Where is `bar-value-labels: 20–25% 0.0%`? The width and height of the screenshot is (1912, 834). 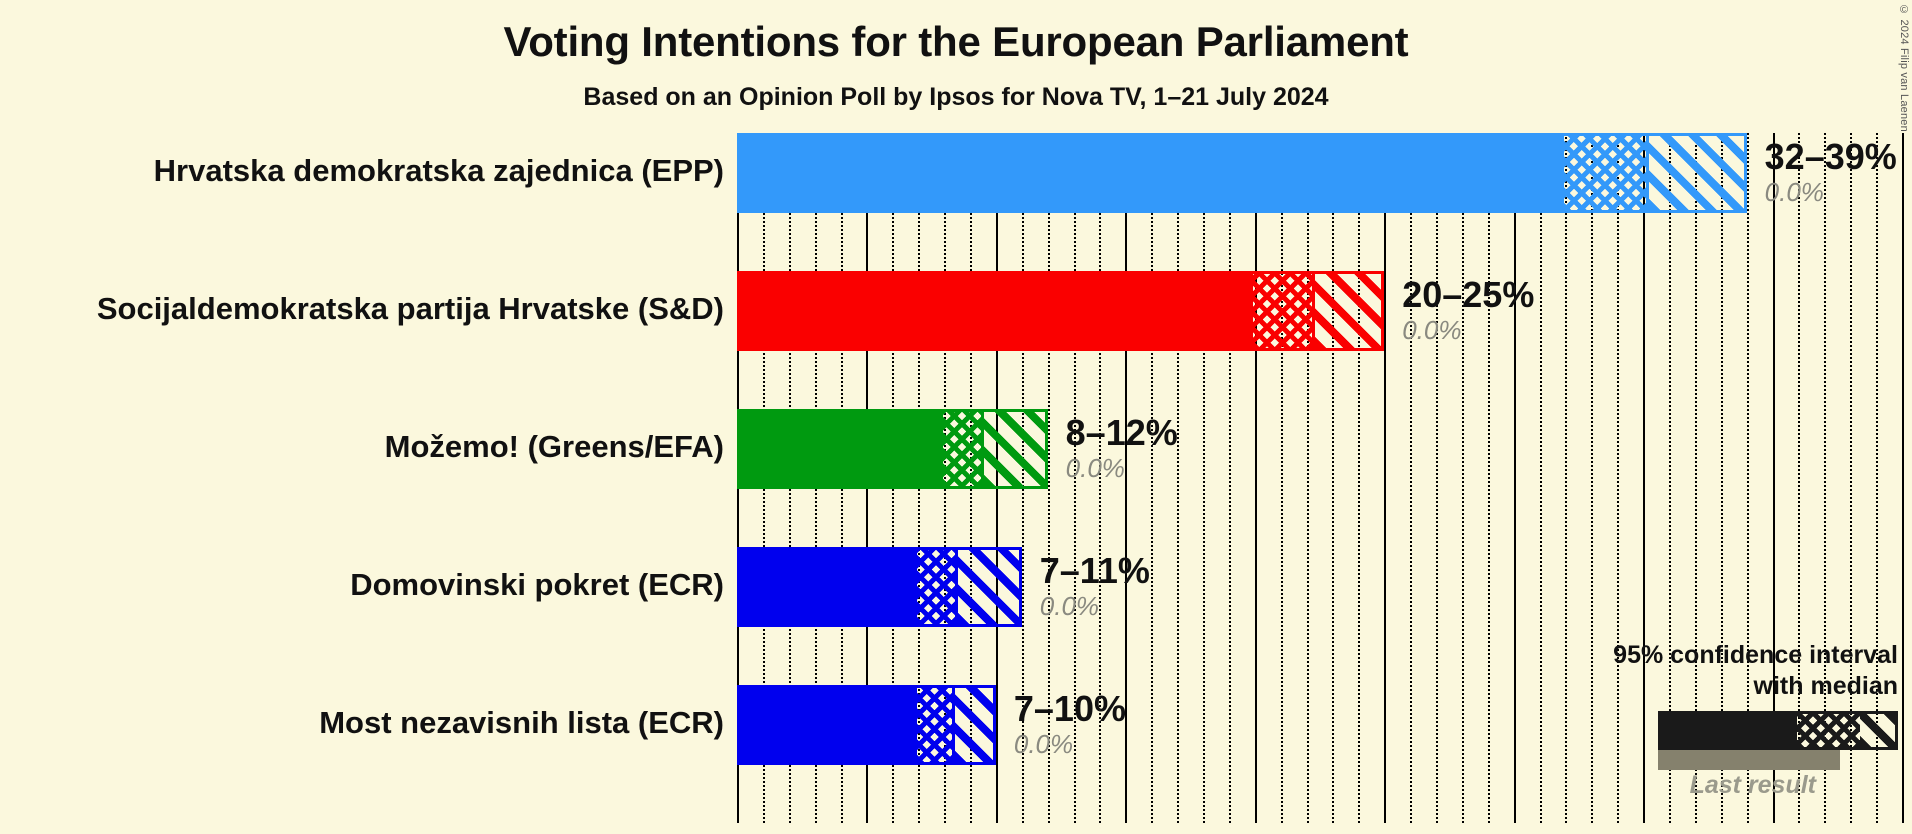
bar-value-labels: 20–25% 0.0% is located at coordinates (1468, 310).